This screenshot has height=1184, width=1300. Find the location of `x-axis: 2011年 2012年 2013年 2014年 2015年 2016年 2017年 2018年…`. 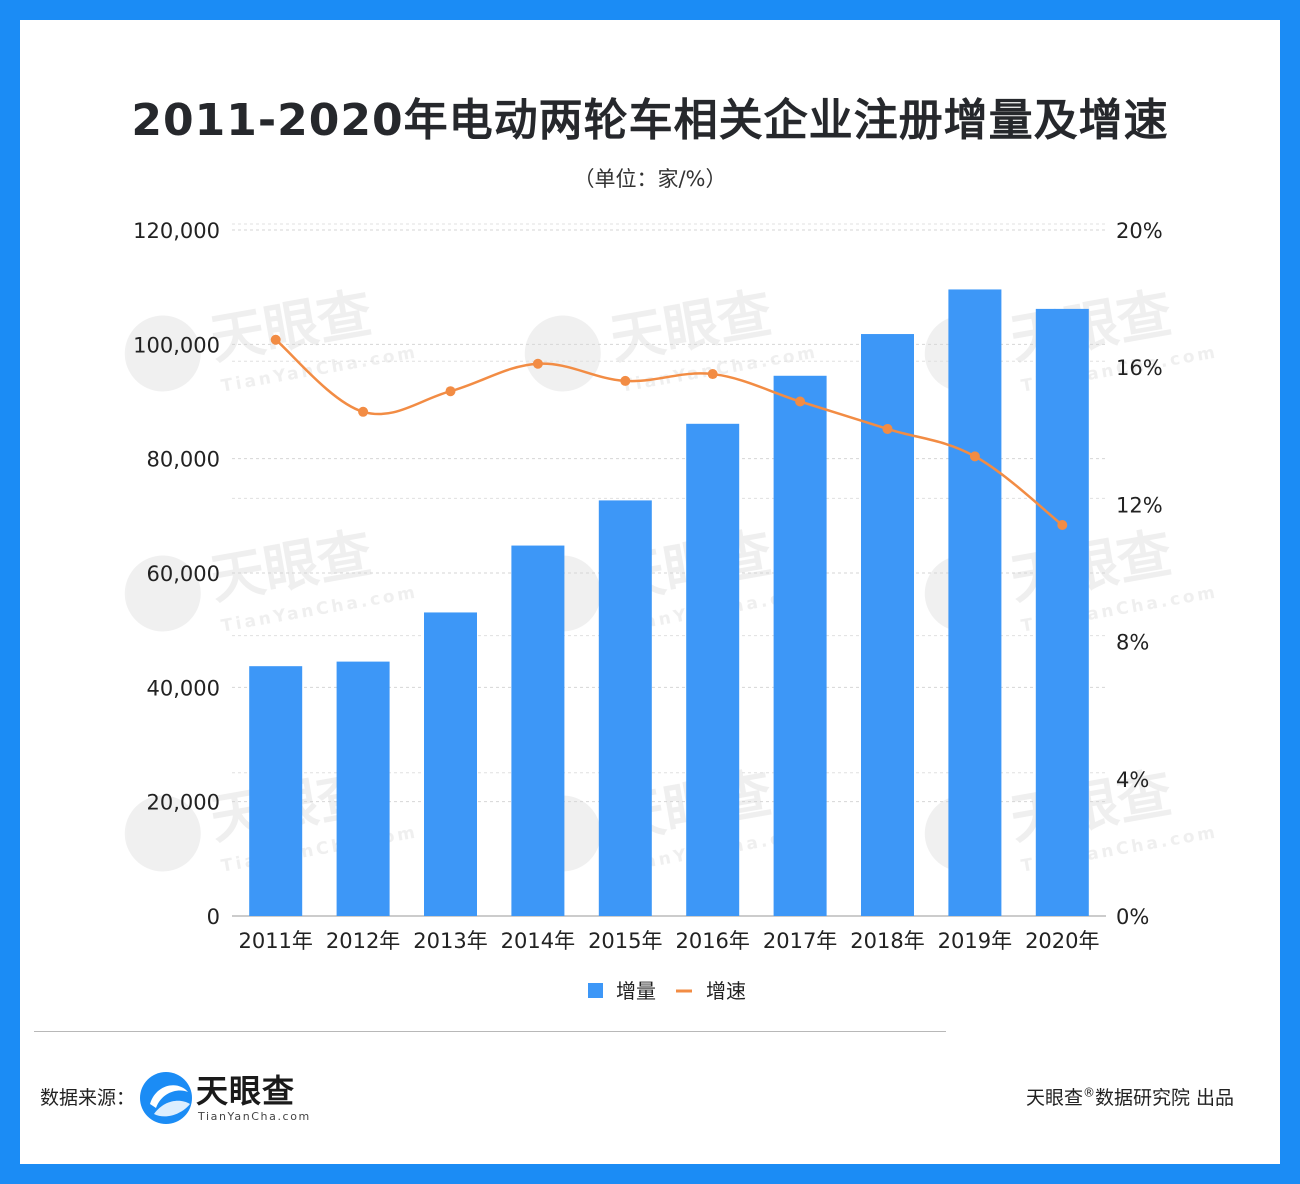

x-axis: 2011年 2012年 2013年 2014年 2015年 2016年 2017年 2018年… is located at coordinates (668, 941).